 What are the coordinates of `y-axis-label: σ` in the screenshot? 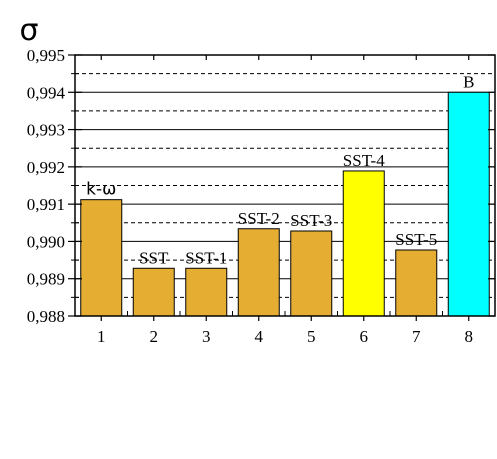 It's located at (28, 30).